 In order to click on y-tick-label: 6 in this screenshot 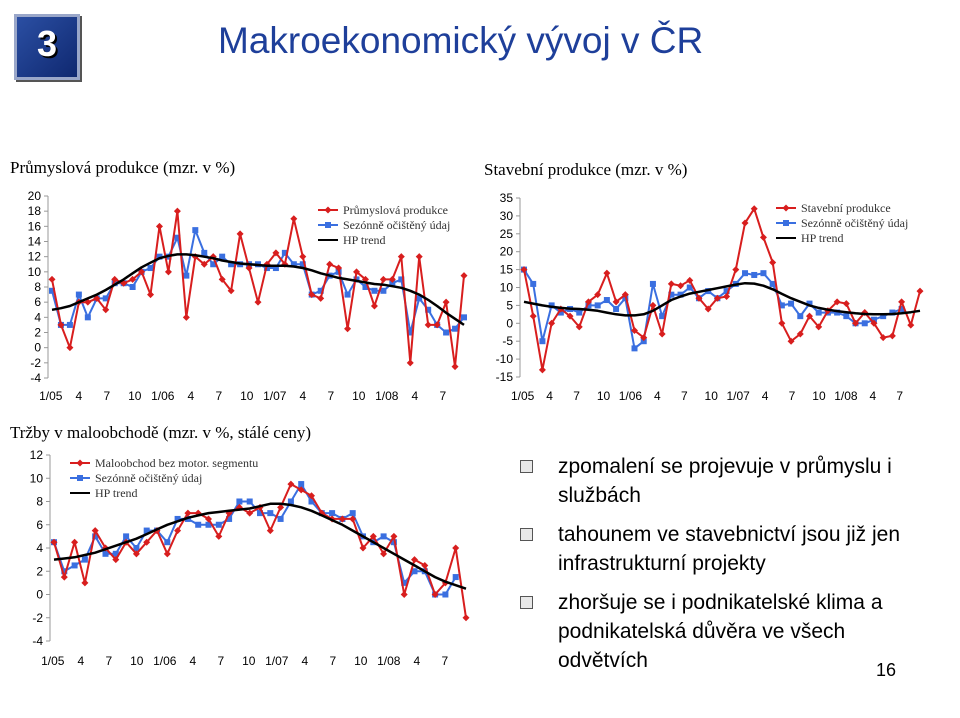, I will do `click(37, 302)`.